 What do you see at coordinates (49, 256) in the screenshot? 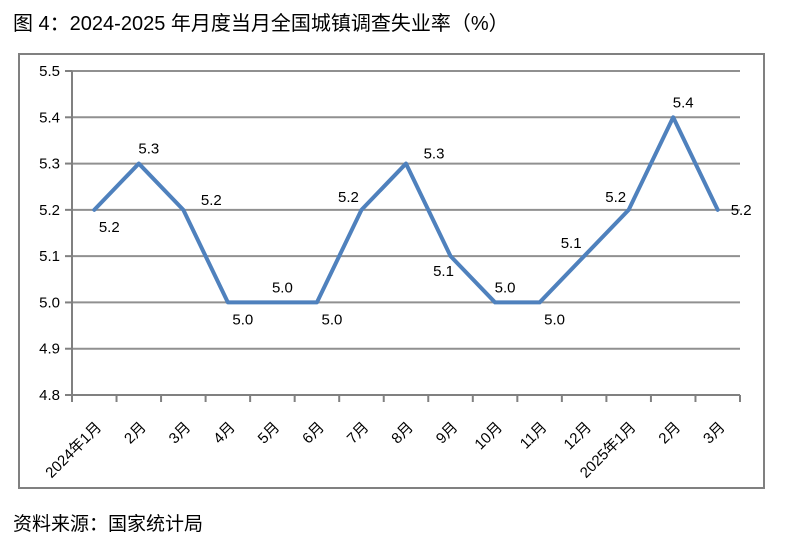
I see `y-tick-label: 5.1` at bounding box center [49, 256].